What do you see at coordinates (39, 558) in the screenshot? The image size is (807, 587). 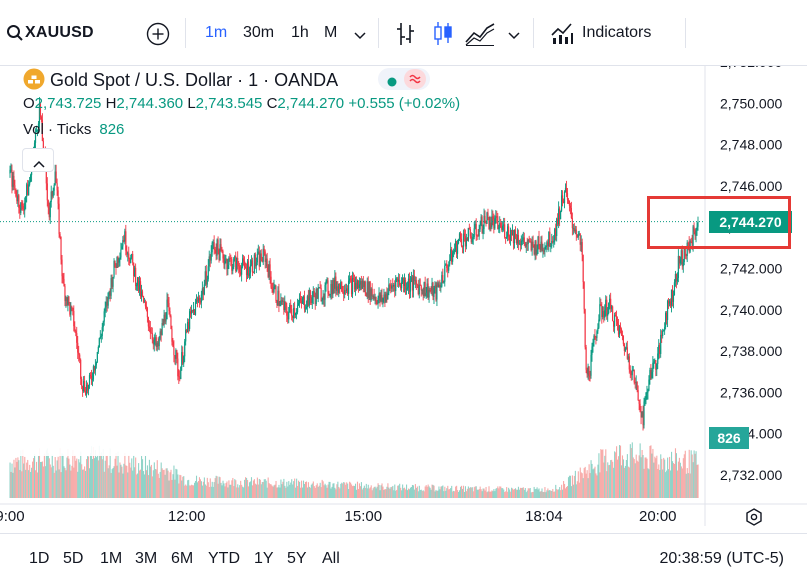 I see `range-1d-button: 1D` at bounding box center [39, 558].